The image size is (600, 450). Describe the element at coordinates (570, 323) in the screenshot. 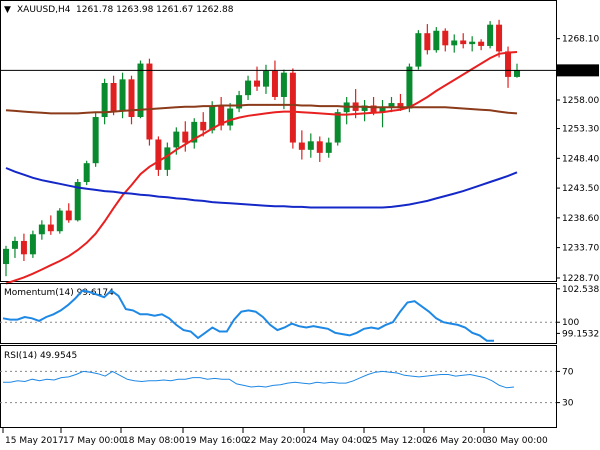

I see `momentum-tick-label: 100` at that location.